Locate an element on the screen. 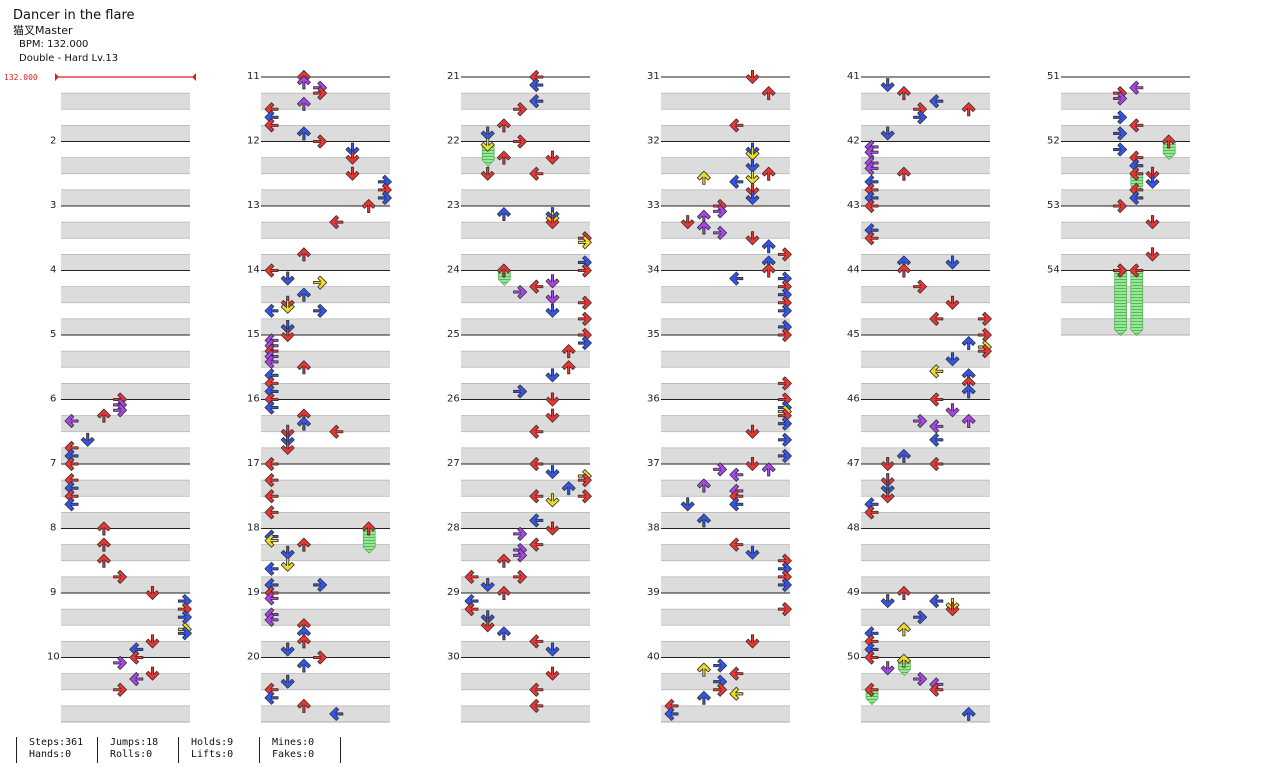 Image resolution: width=1280 pixels, height=773 pixels. measure-number: 7 is located at coordinates (53, 463).